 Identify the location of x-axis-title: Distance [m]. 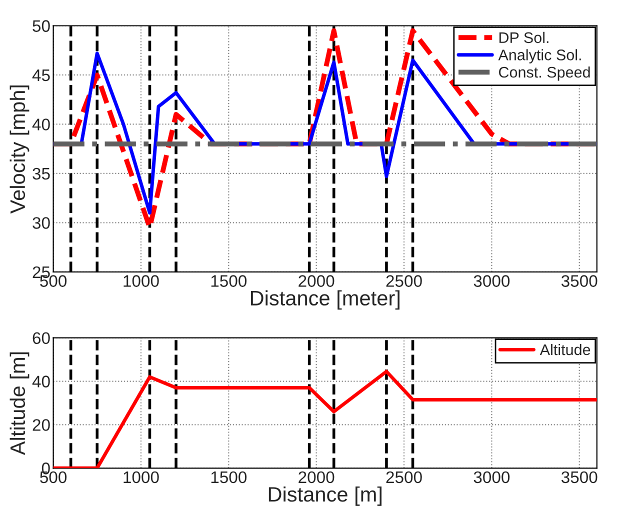
(325, 496).